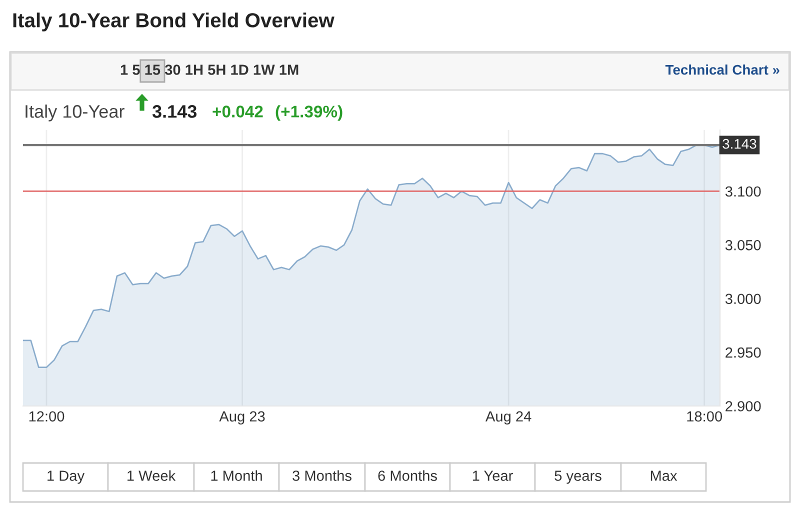 This screenshot has height=516, width=801. What do you see at coordinates (743, 406) in the screenshot?
I see `y-tick-label: 2.900` at bounding box center [743, 406].